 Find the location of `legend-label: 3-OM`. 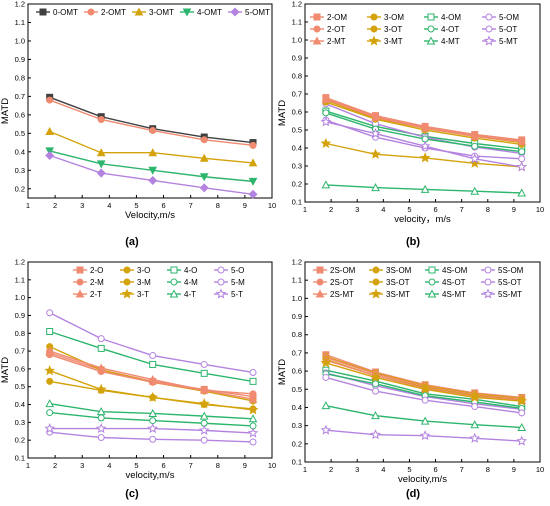

legend-label: 3-OM is located at coordinates (394, 17).